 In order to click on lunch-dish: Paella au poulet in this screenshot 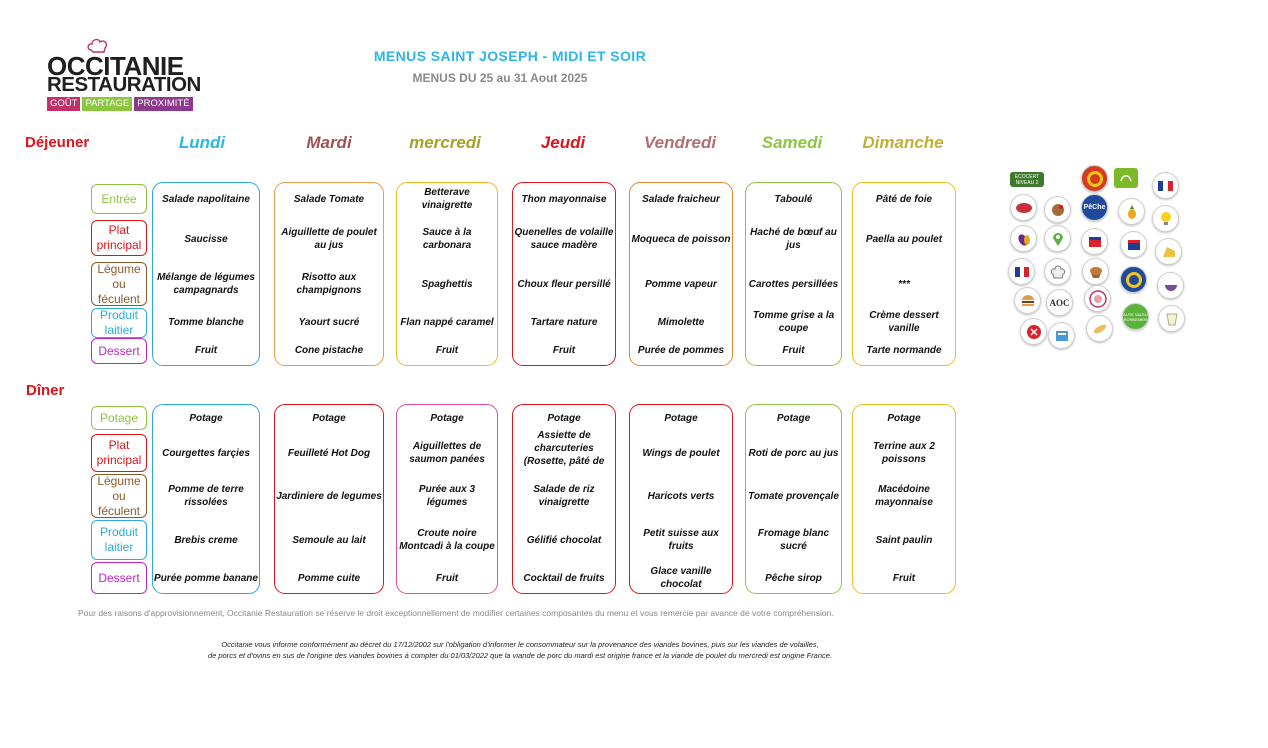, I will do `click(904, 239)`.